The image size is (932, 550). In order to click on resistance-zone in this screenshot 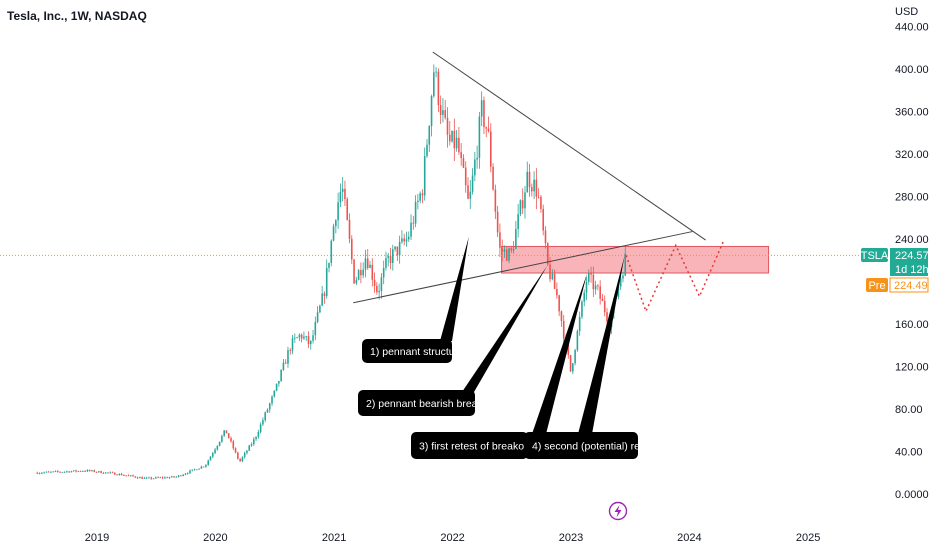, I will do `click(635, 259)`.